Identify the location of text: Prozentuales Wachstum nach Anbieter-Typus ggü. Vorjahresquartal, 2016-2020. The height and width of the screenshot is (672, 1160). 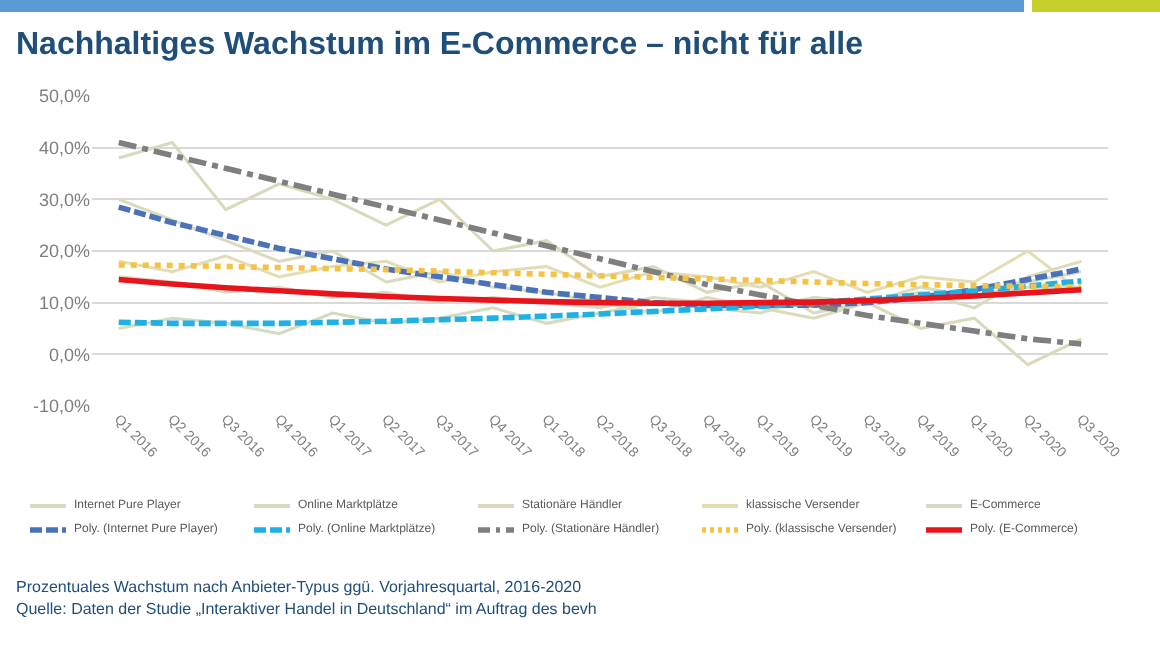
(300, 587).